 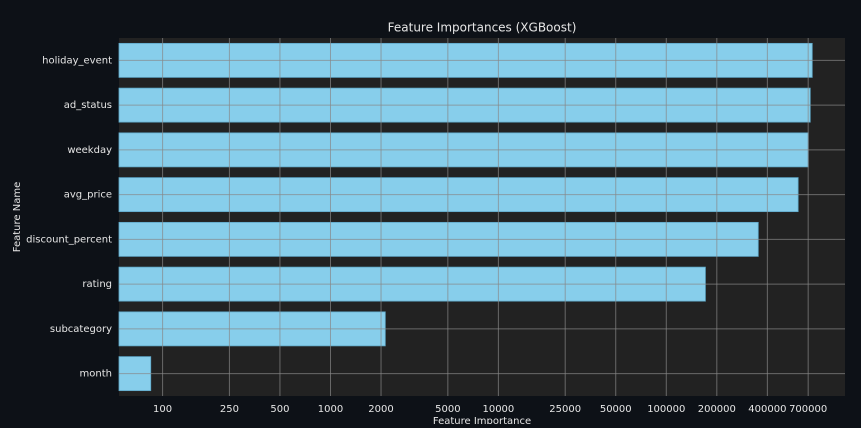 I want to click on x-tick-label: 100000, so click(x=666, y=409).